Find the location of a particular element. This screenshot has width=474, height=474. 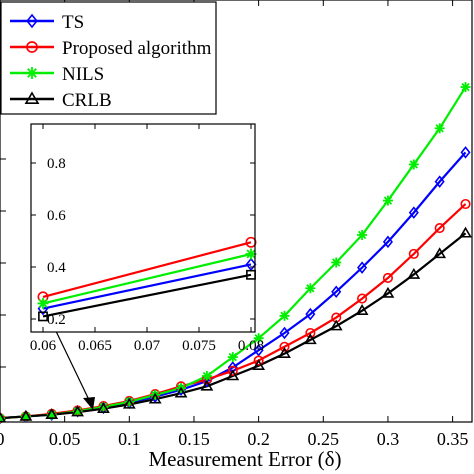

legend-item-ts: TS is located at coordinates (47, 22).